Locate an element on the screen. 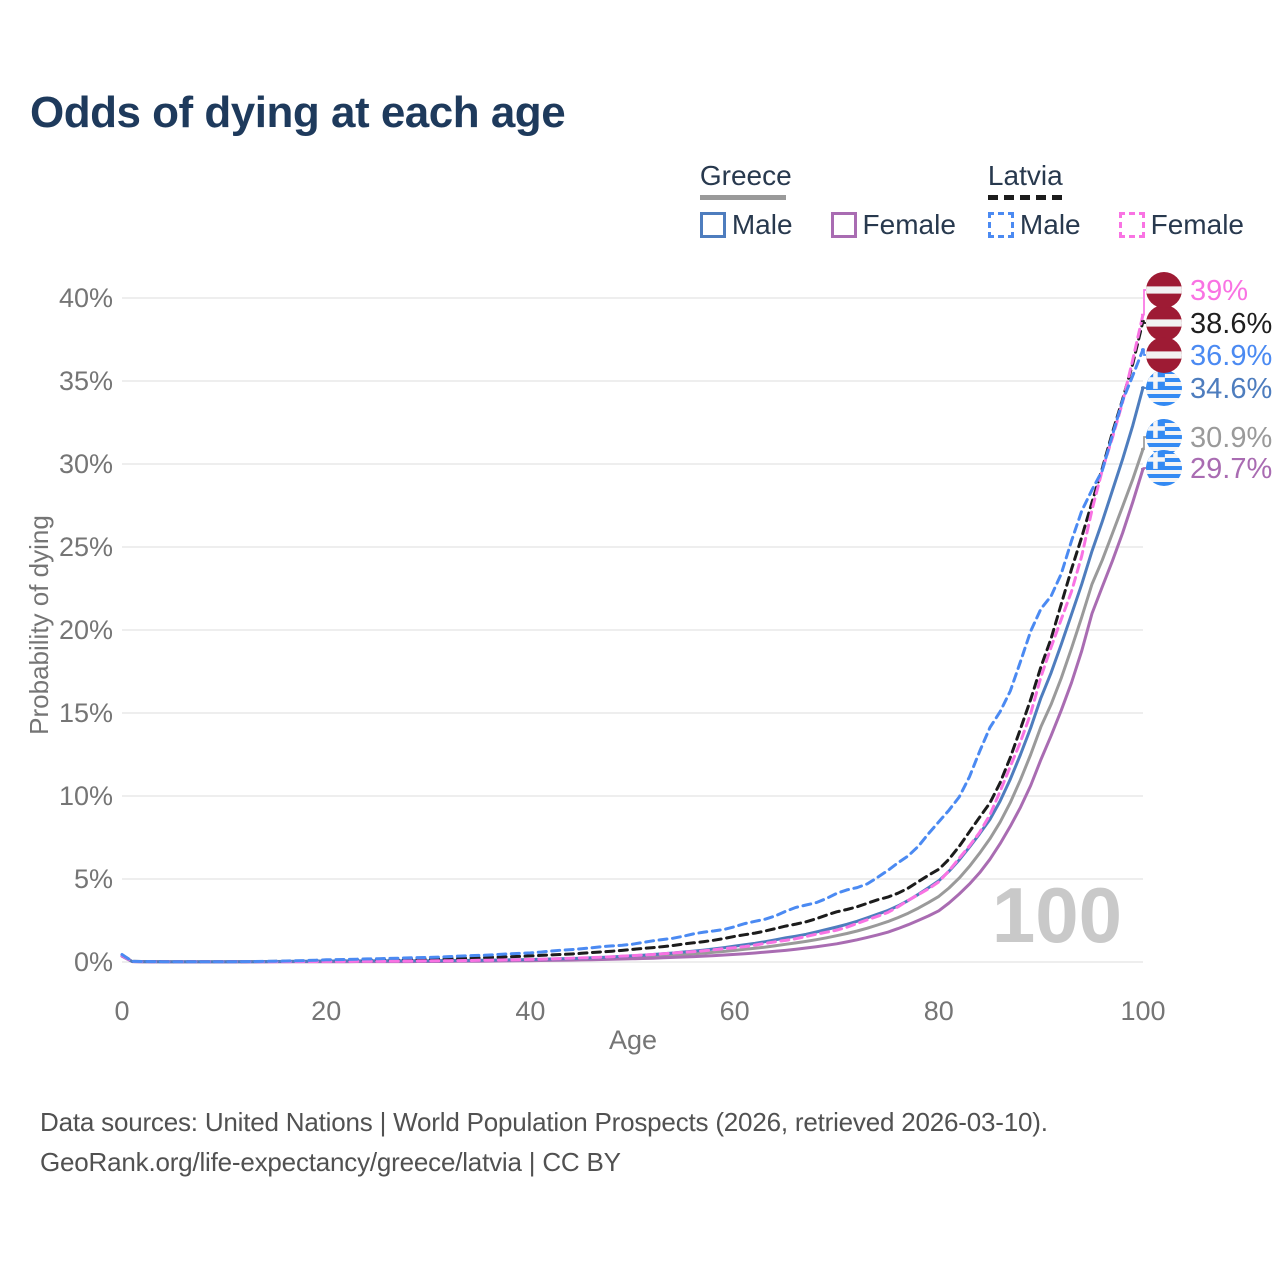  y-axis-title: Probability of dying is located at coordinates (39, 625).